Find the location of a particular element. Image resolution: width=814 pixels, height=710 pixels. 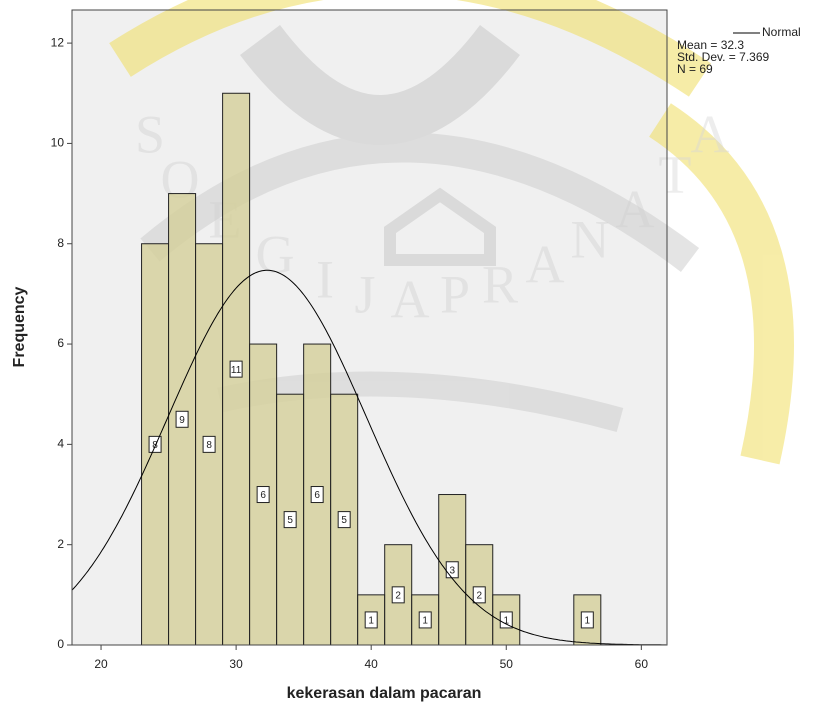

x-tick-label: 20 is located at coordinates (101, 664).